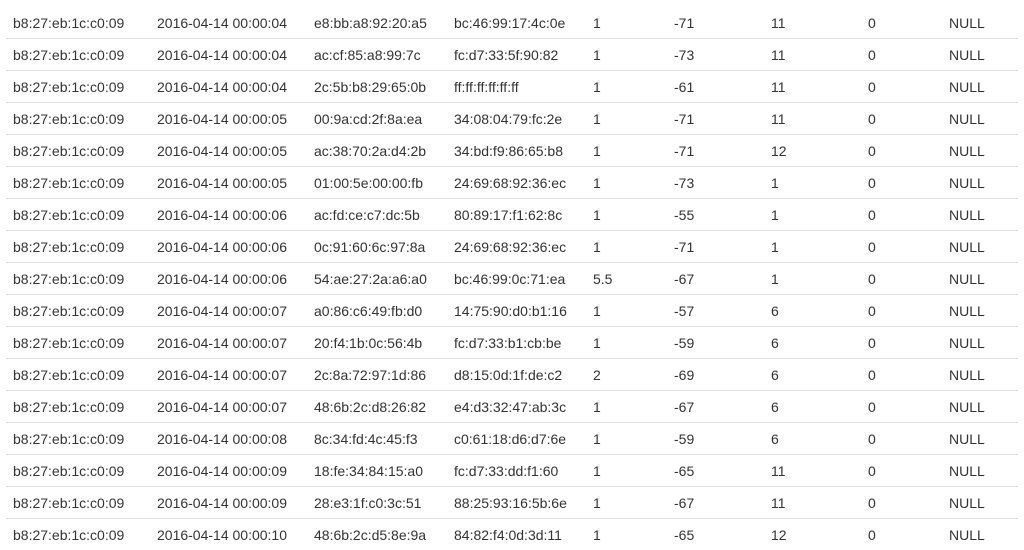 The image size is (1024, 550). I want to click on source-mac-cell: 2c:5b:b8:29:65:0b, so click(384, 87).